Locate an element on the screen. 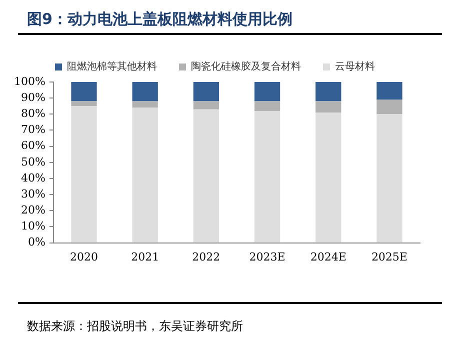  x-tick-label: 2023E is located at coordinates (267, 257).